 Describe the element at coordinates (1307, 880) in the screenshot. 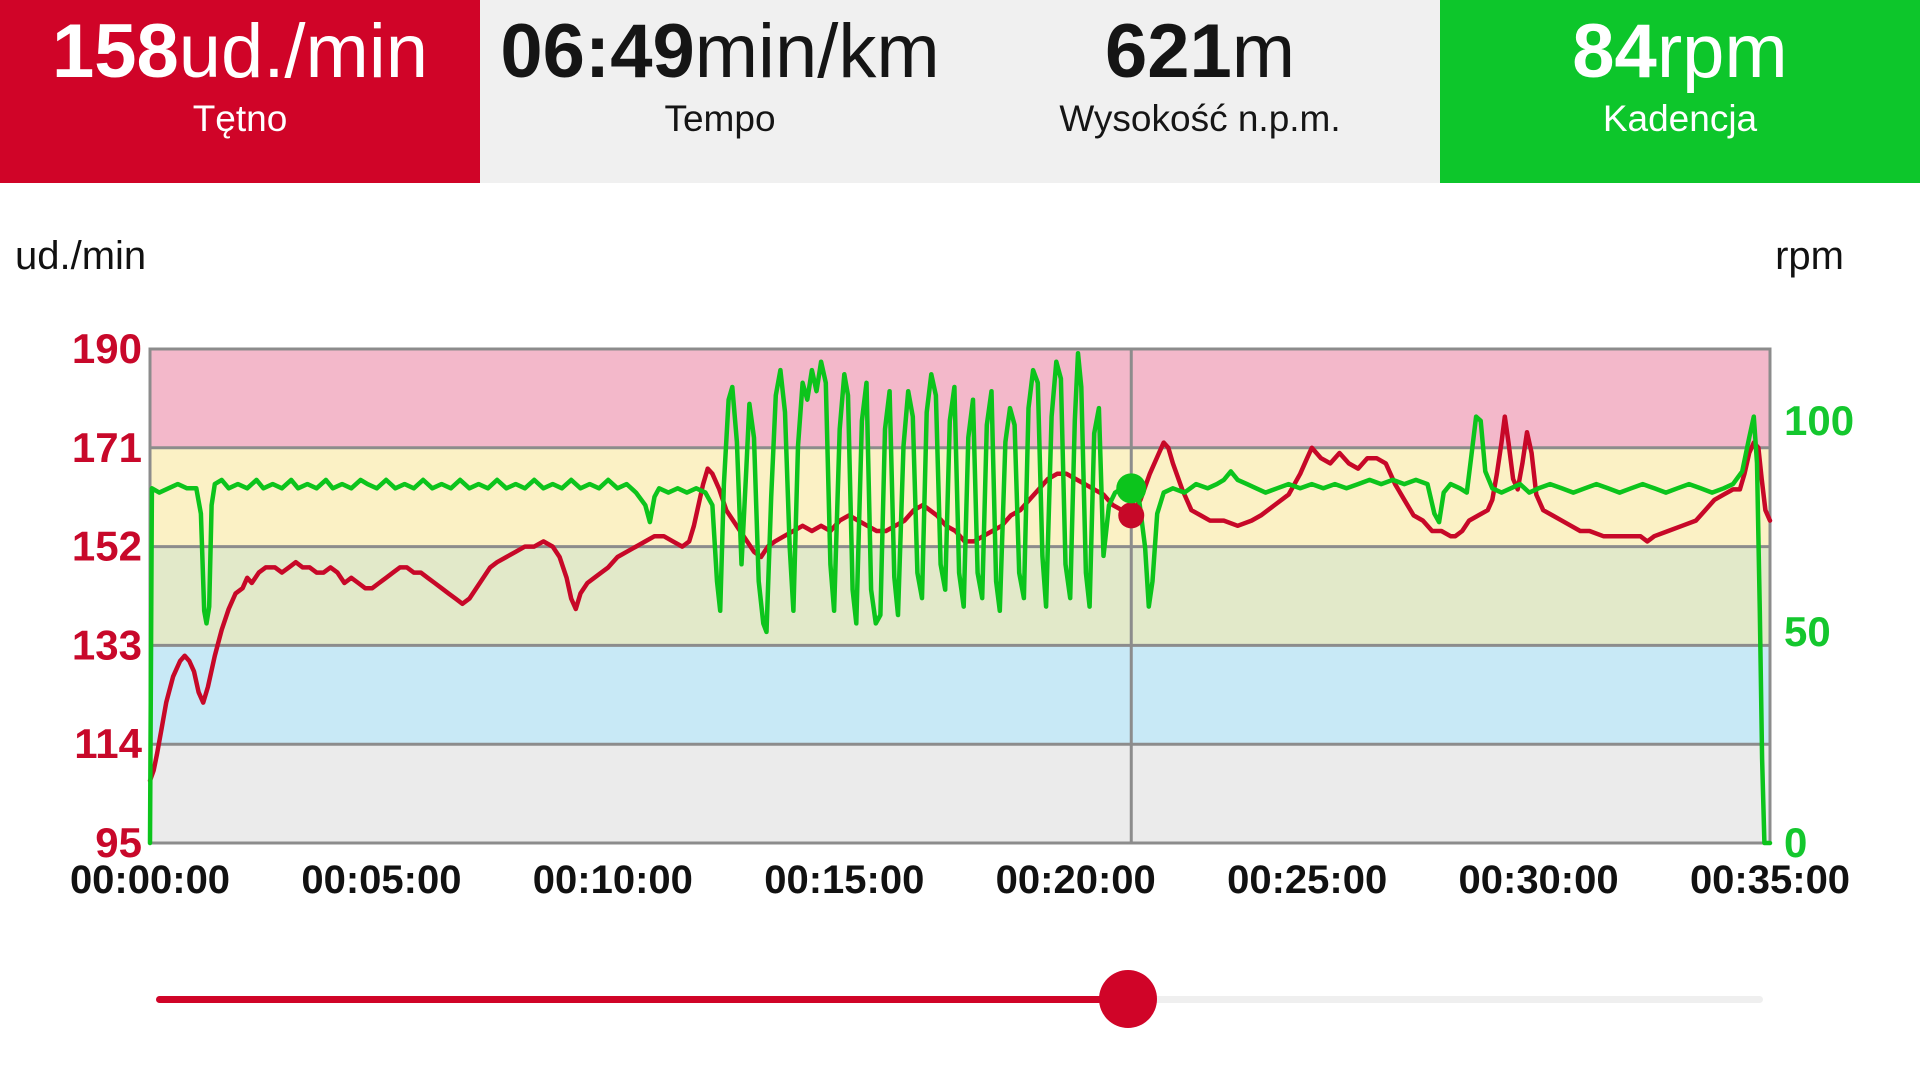

I see `x-axis-tick-label: 00:25:00` at that location.